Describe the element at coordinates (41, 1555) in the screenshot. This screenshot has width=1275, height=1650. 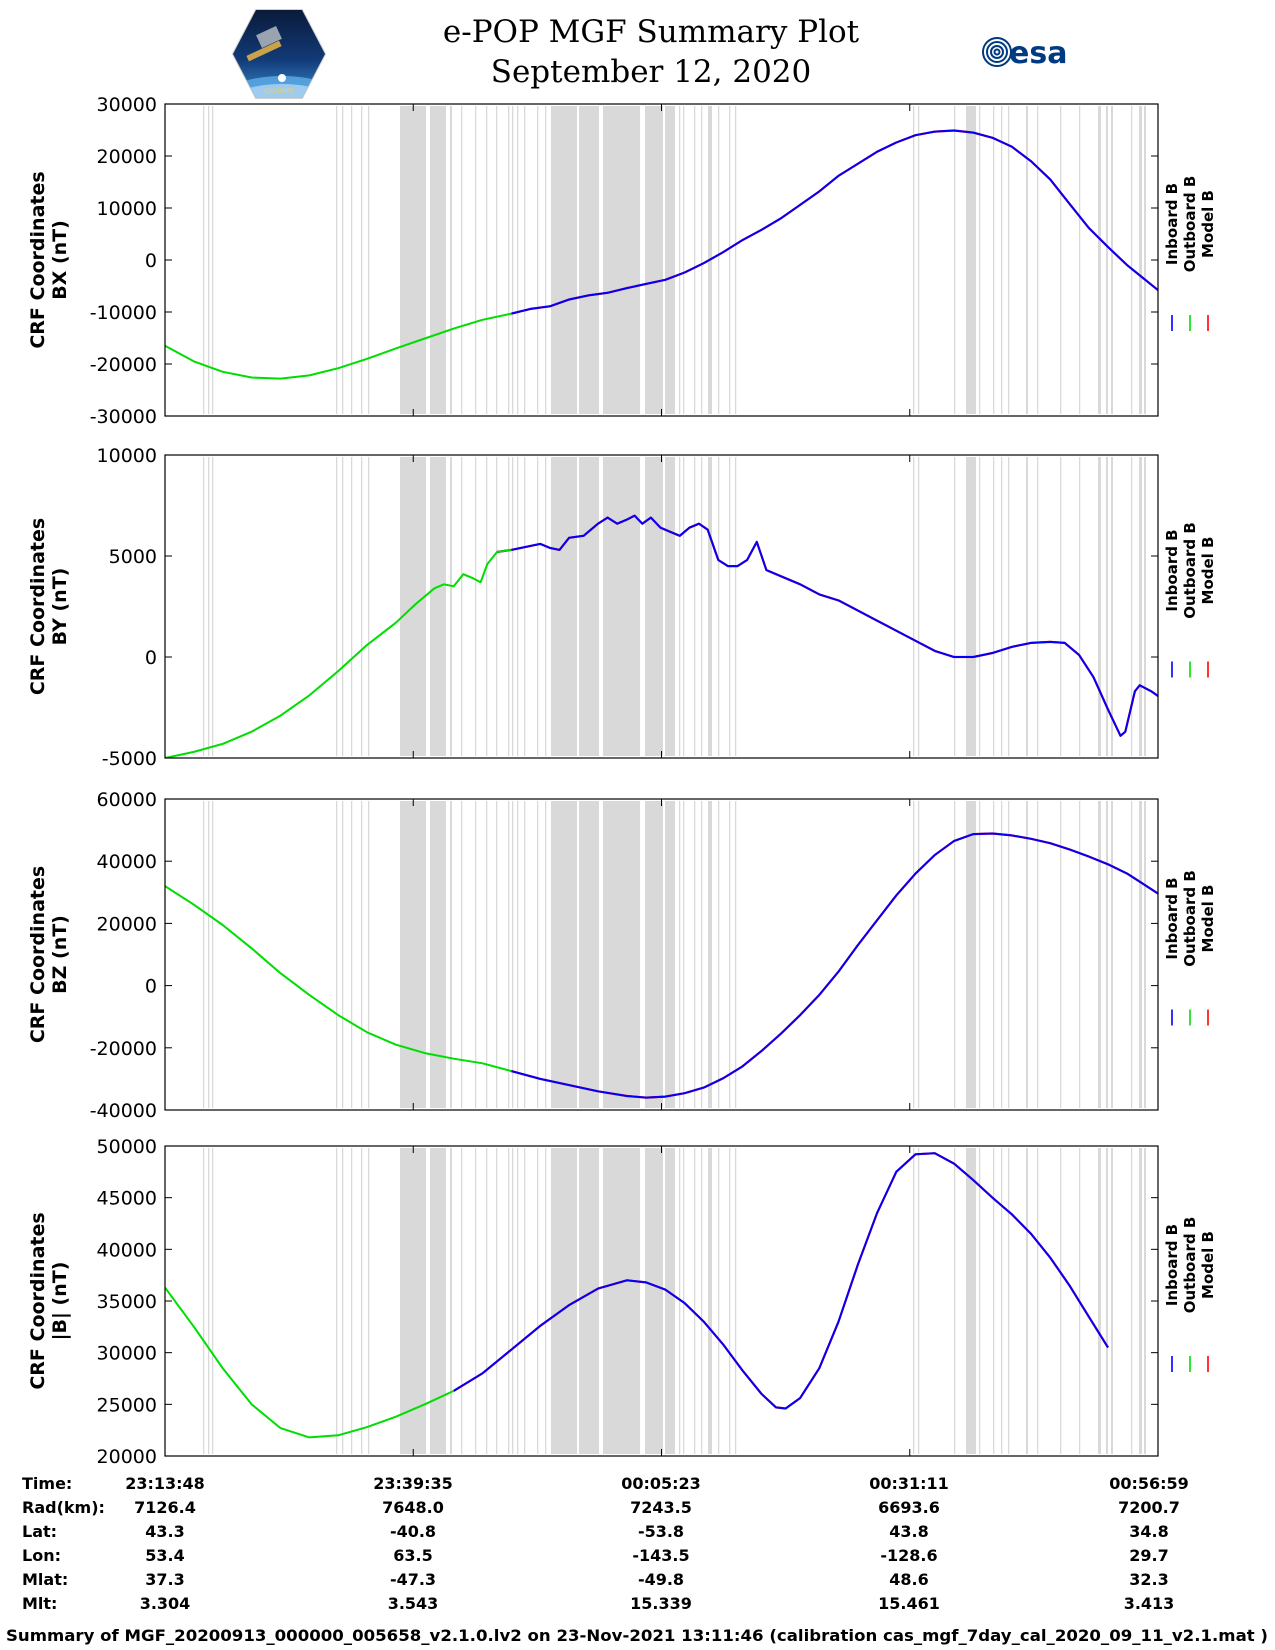
I see `row-label-lon: Lon:` at that location.